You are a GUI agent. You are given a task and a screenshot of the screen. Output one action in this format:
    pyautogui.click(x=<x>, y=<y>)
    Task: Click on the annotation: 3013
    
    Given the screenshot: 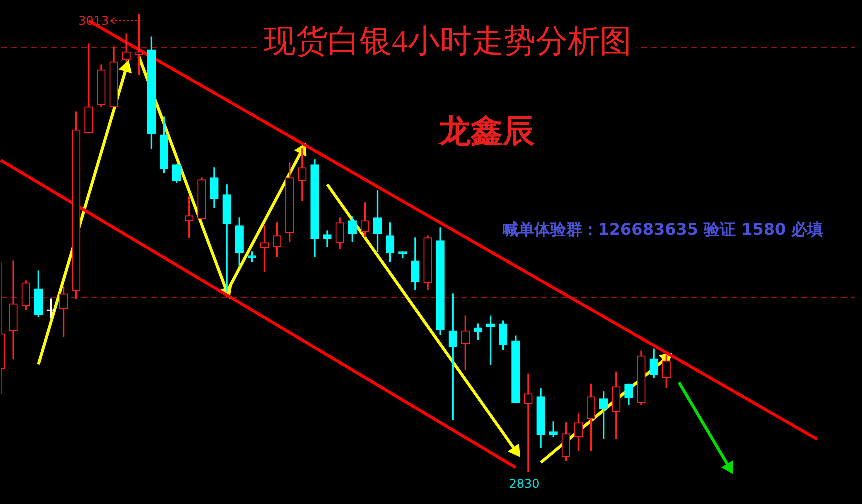 What is the action you would take?
    pyautogui.click(x=94, y=21)
    